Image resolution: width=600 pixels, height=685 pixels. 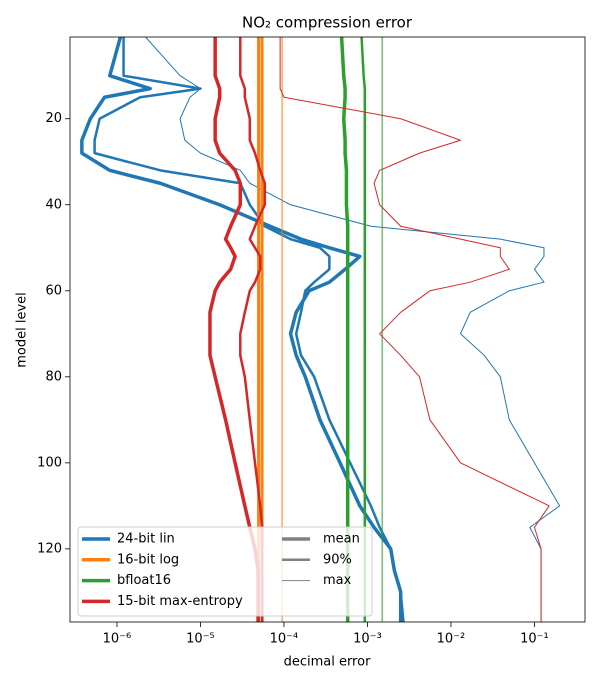 What do you see at coordinates (53, 118) in the screenshot?
I see `y-tick-label: 20` at bounding box center [53, 118].